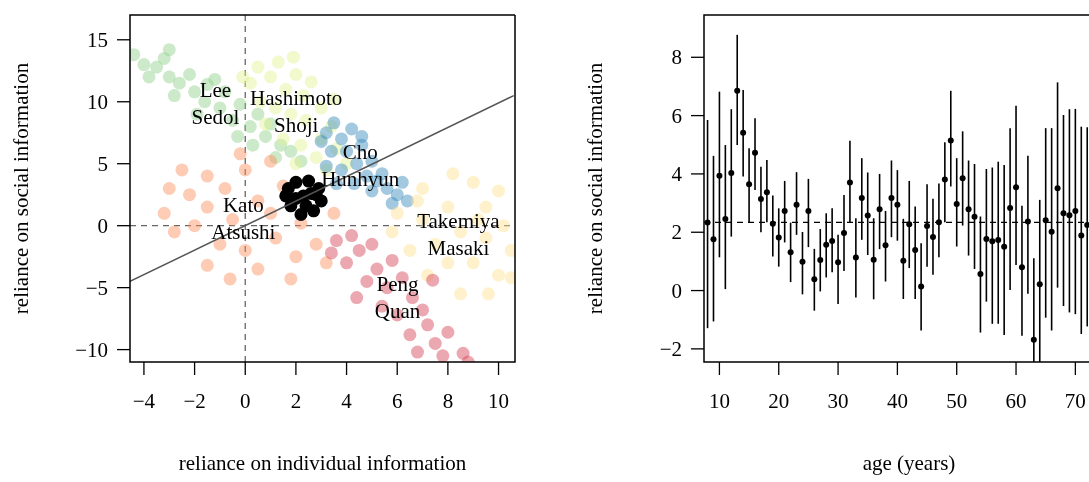  Describe the element at coordinates (397, 297) in the screenshot. I see `series-label: Peng Quan` at that location.